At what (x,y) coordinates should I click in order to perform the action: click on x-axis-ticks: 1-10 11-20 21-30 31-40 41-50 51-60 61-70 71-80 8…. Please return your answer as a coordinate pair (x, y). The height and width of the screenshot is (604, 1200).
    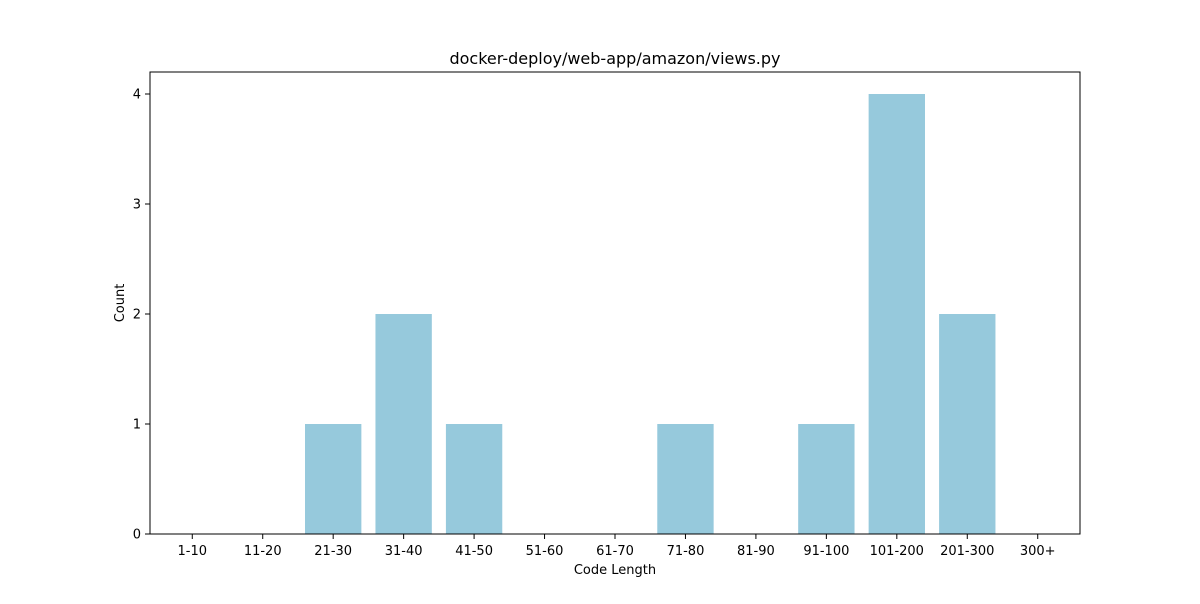
    Looking at the image, I should click on (617, 546).